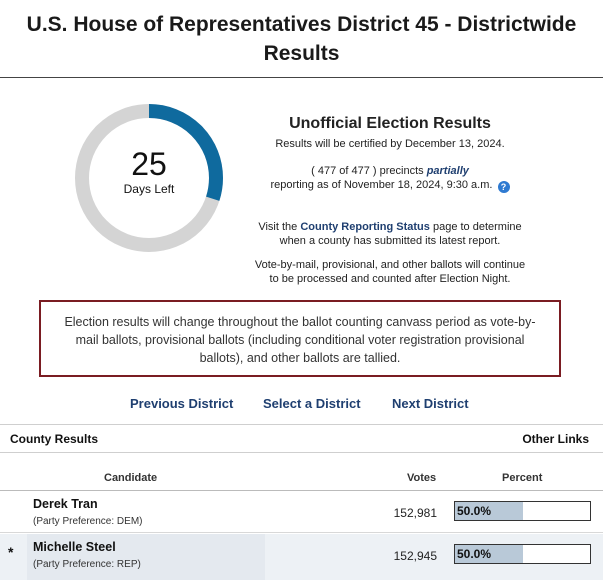 The height and width of the screenshot is (580, 603). What do you see at coordinates (131, 478) in the screenshot?
I see `candidate-header: Candidate` at bounding box center [131, 478].